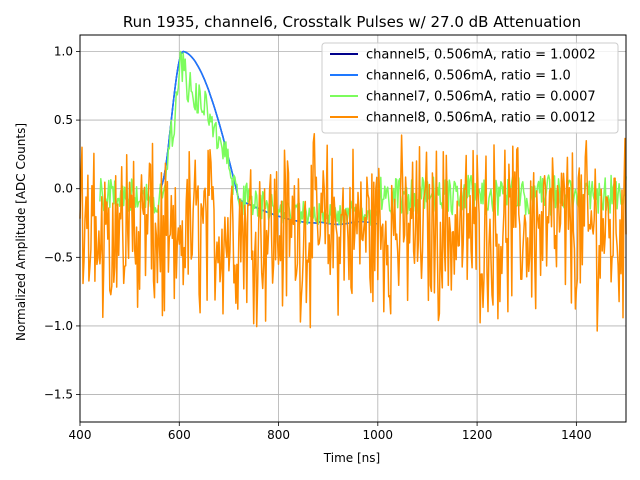 This screenshot has width=640, height=480. What do you see at coordinates (179, 435) in the screenshot?
I see `x-tick-label: 600` at bounding box center [179, 435].